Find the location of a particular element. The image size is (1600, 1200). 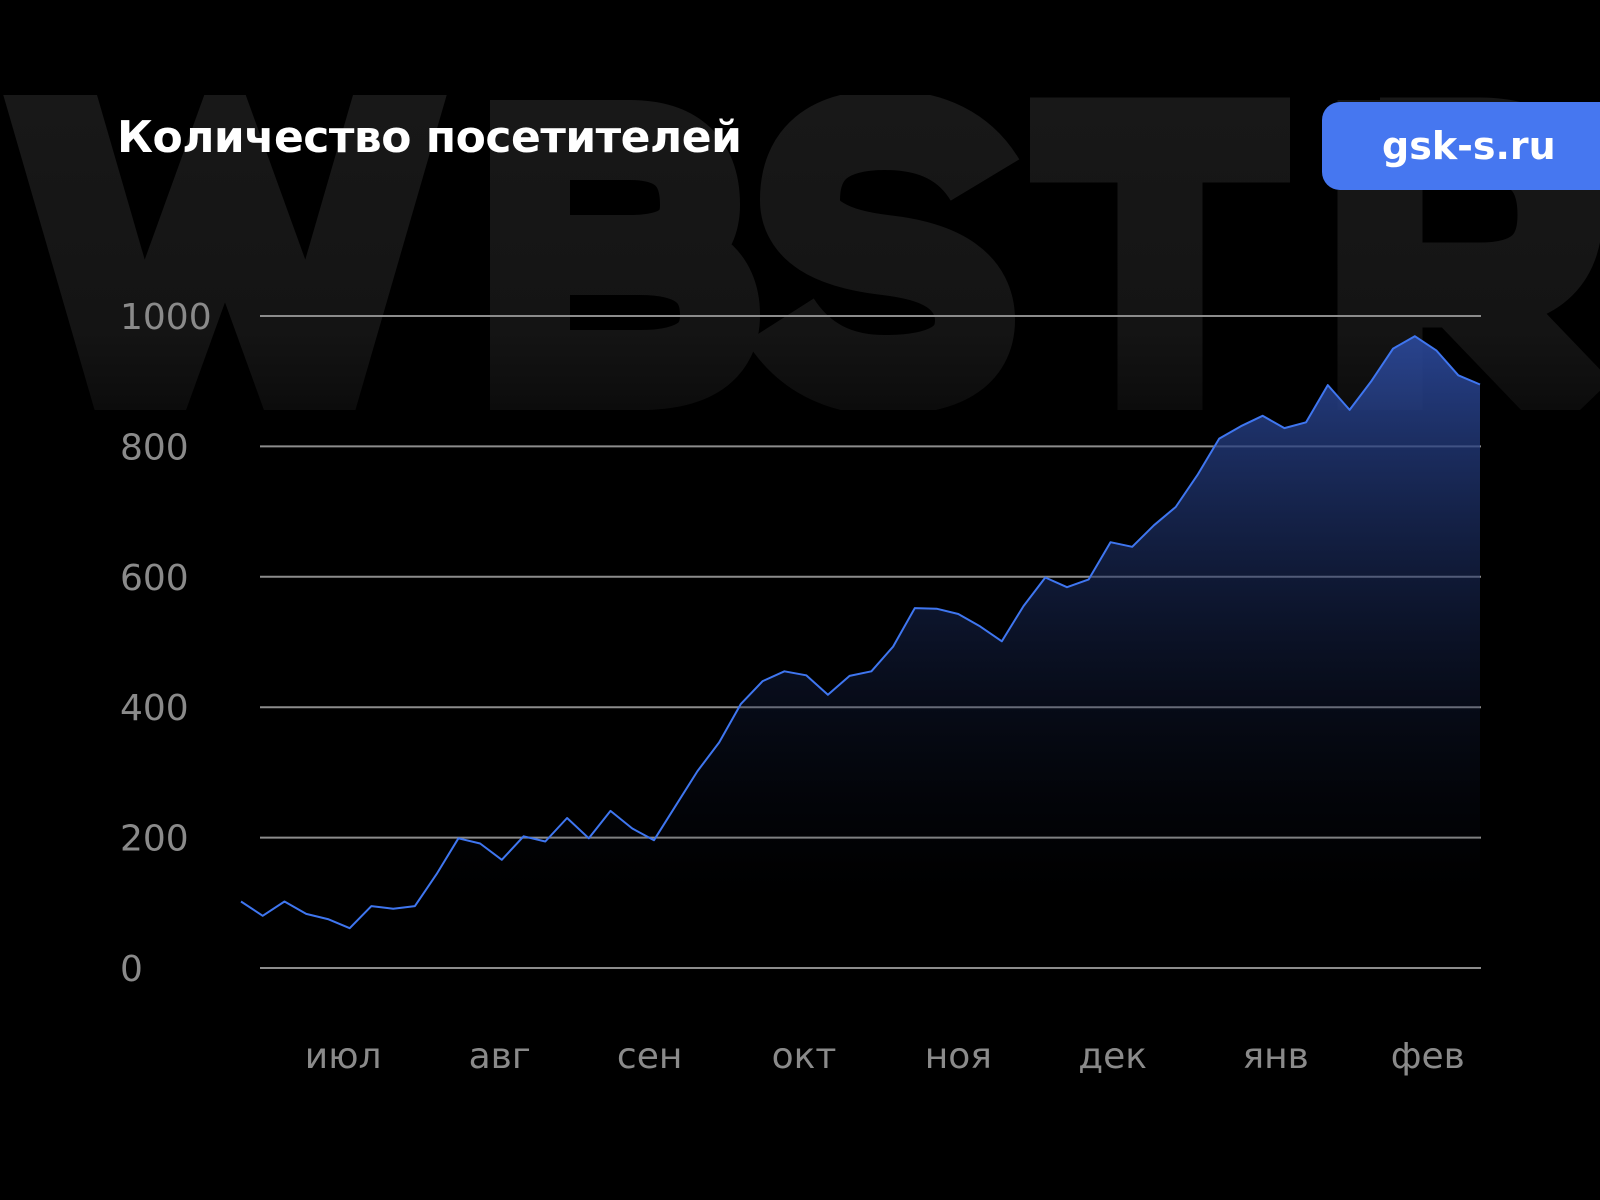

y-tick-label: 1000 is located at coordinates (166, 317).